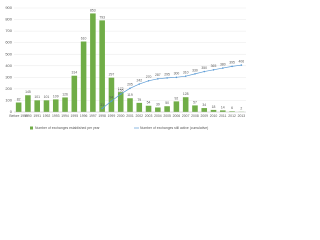 This screenshot has width=320, height=240. I want to click on x-tick-label: 2005, so click(167, 116).